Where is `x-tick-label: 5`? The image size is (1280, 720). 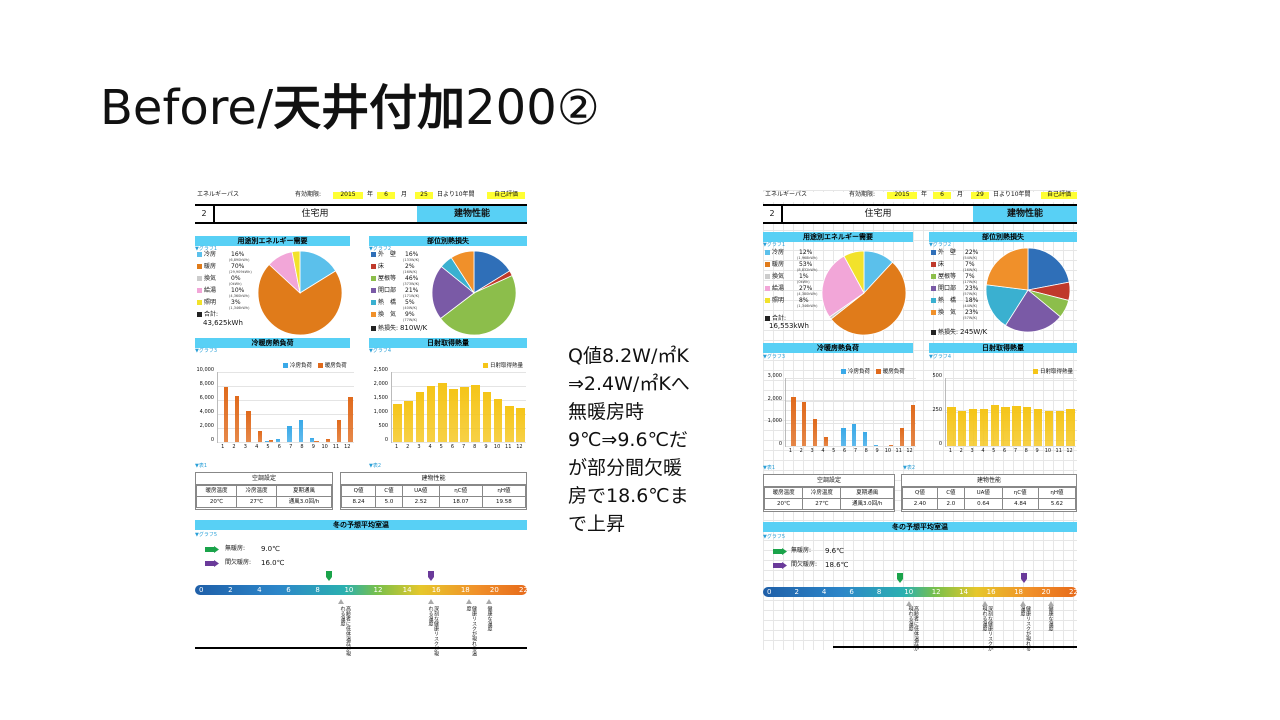
x-tick-label: 5 is located at coordinates (441, 447).